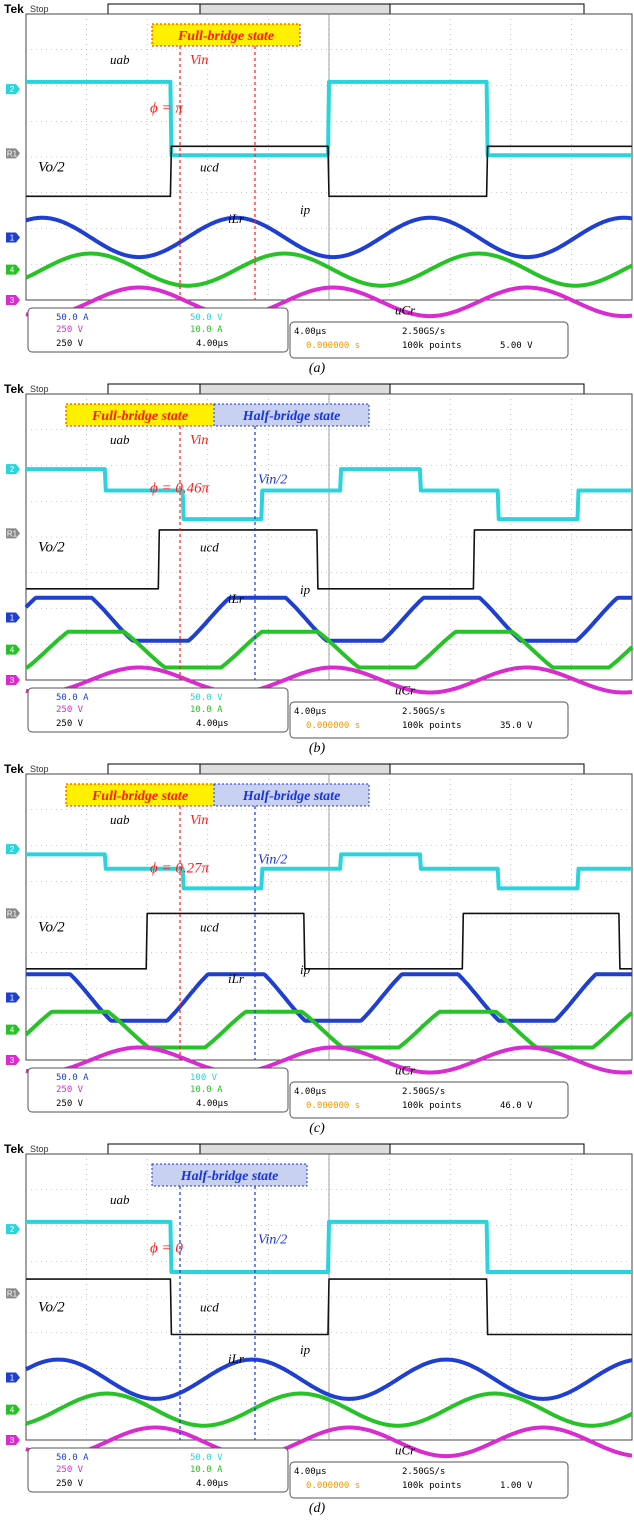  Describe the element at coordinates (317, 1128) in the screenshot. I see `panel-caption: (c)` at that location.